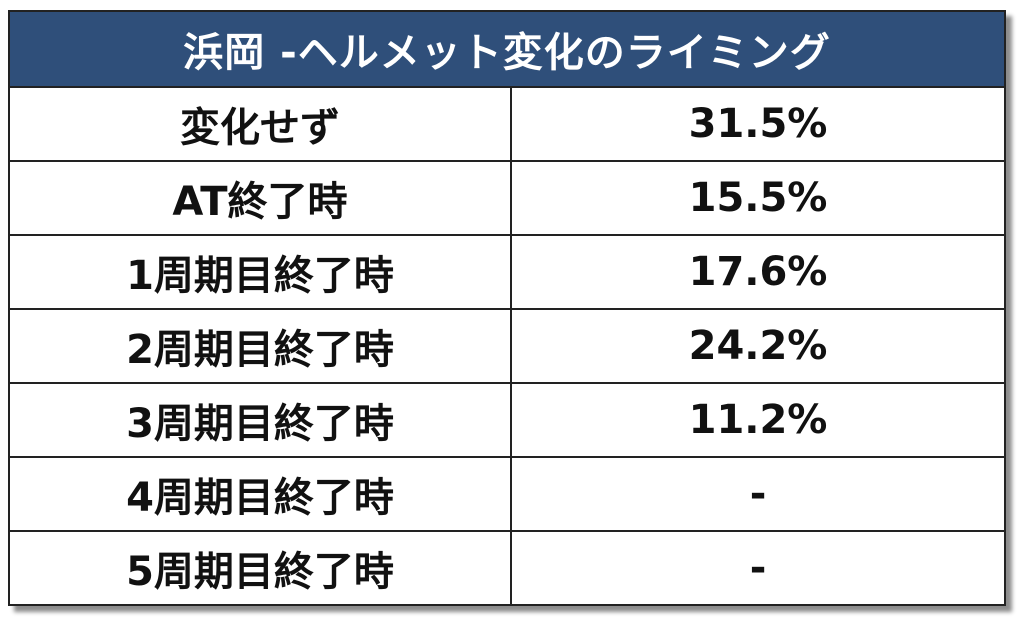 This screenshot has height=619, width=1024. I want to click on table-row: 5周期目終了時 -, so click(507, 568).